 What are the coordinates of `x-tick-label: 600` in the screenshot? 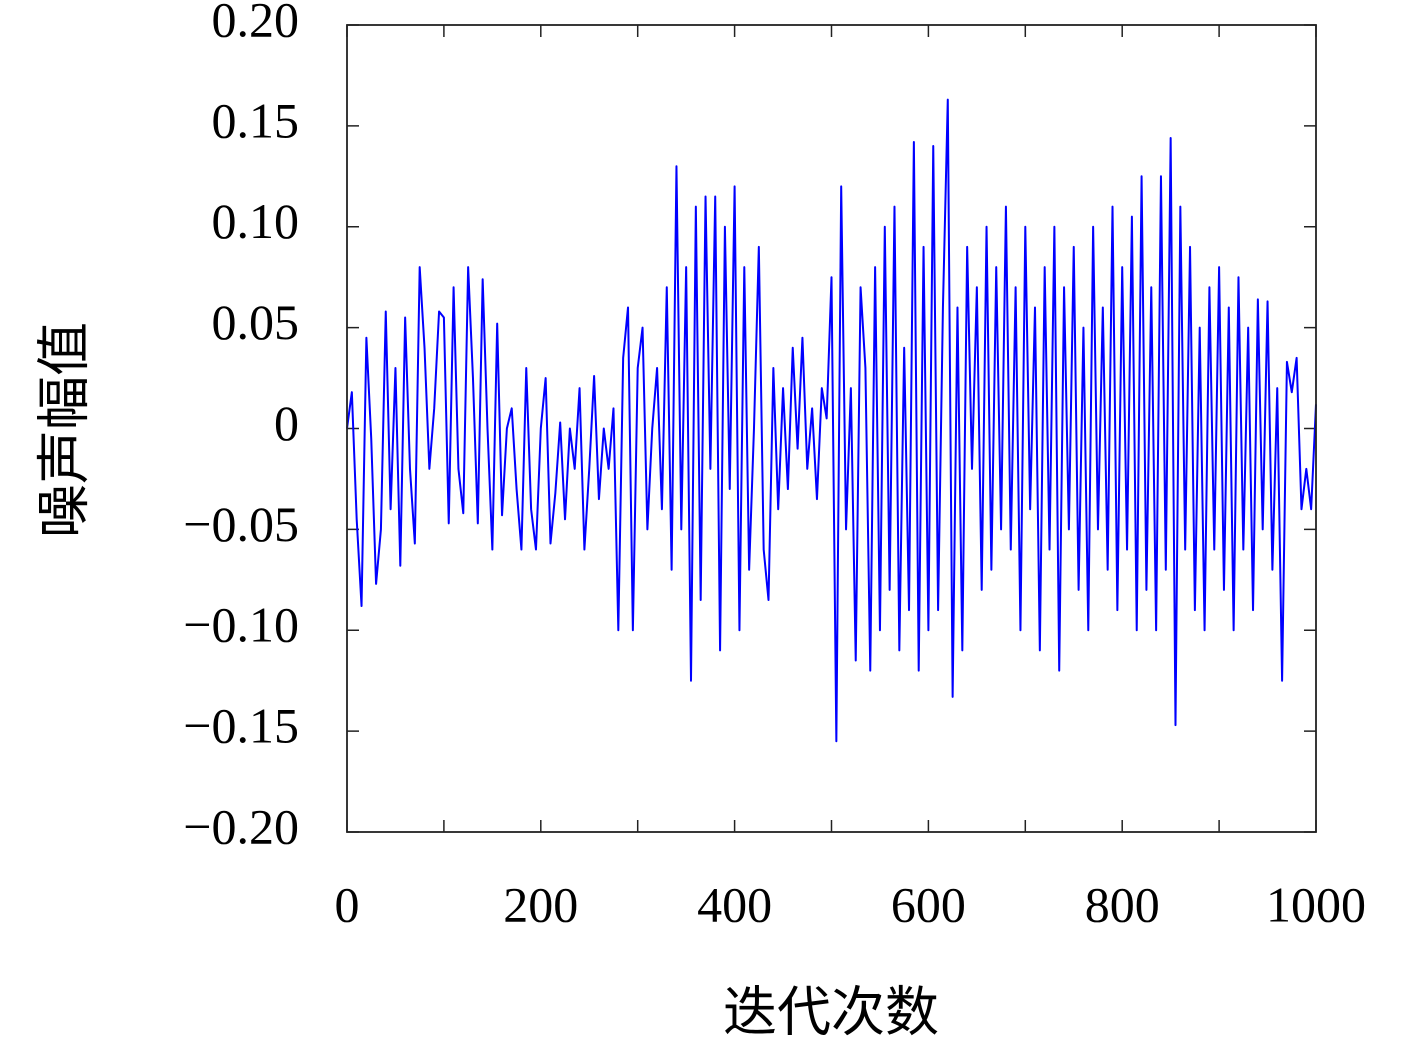 It's located at (928, 904).